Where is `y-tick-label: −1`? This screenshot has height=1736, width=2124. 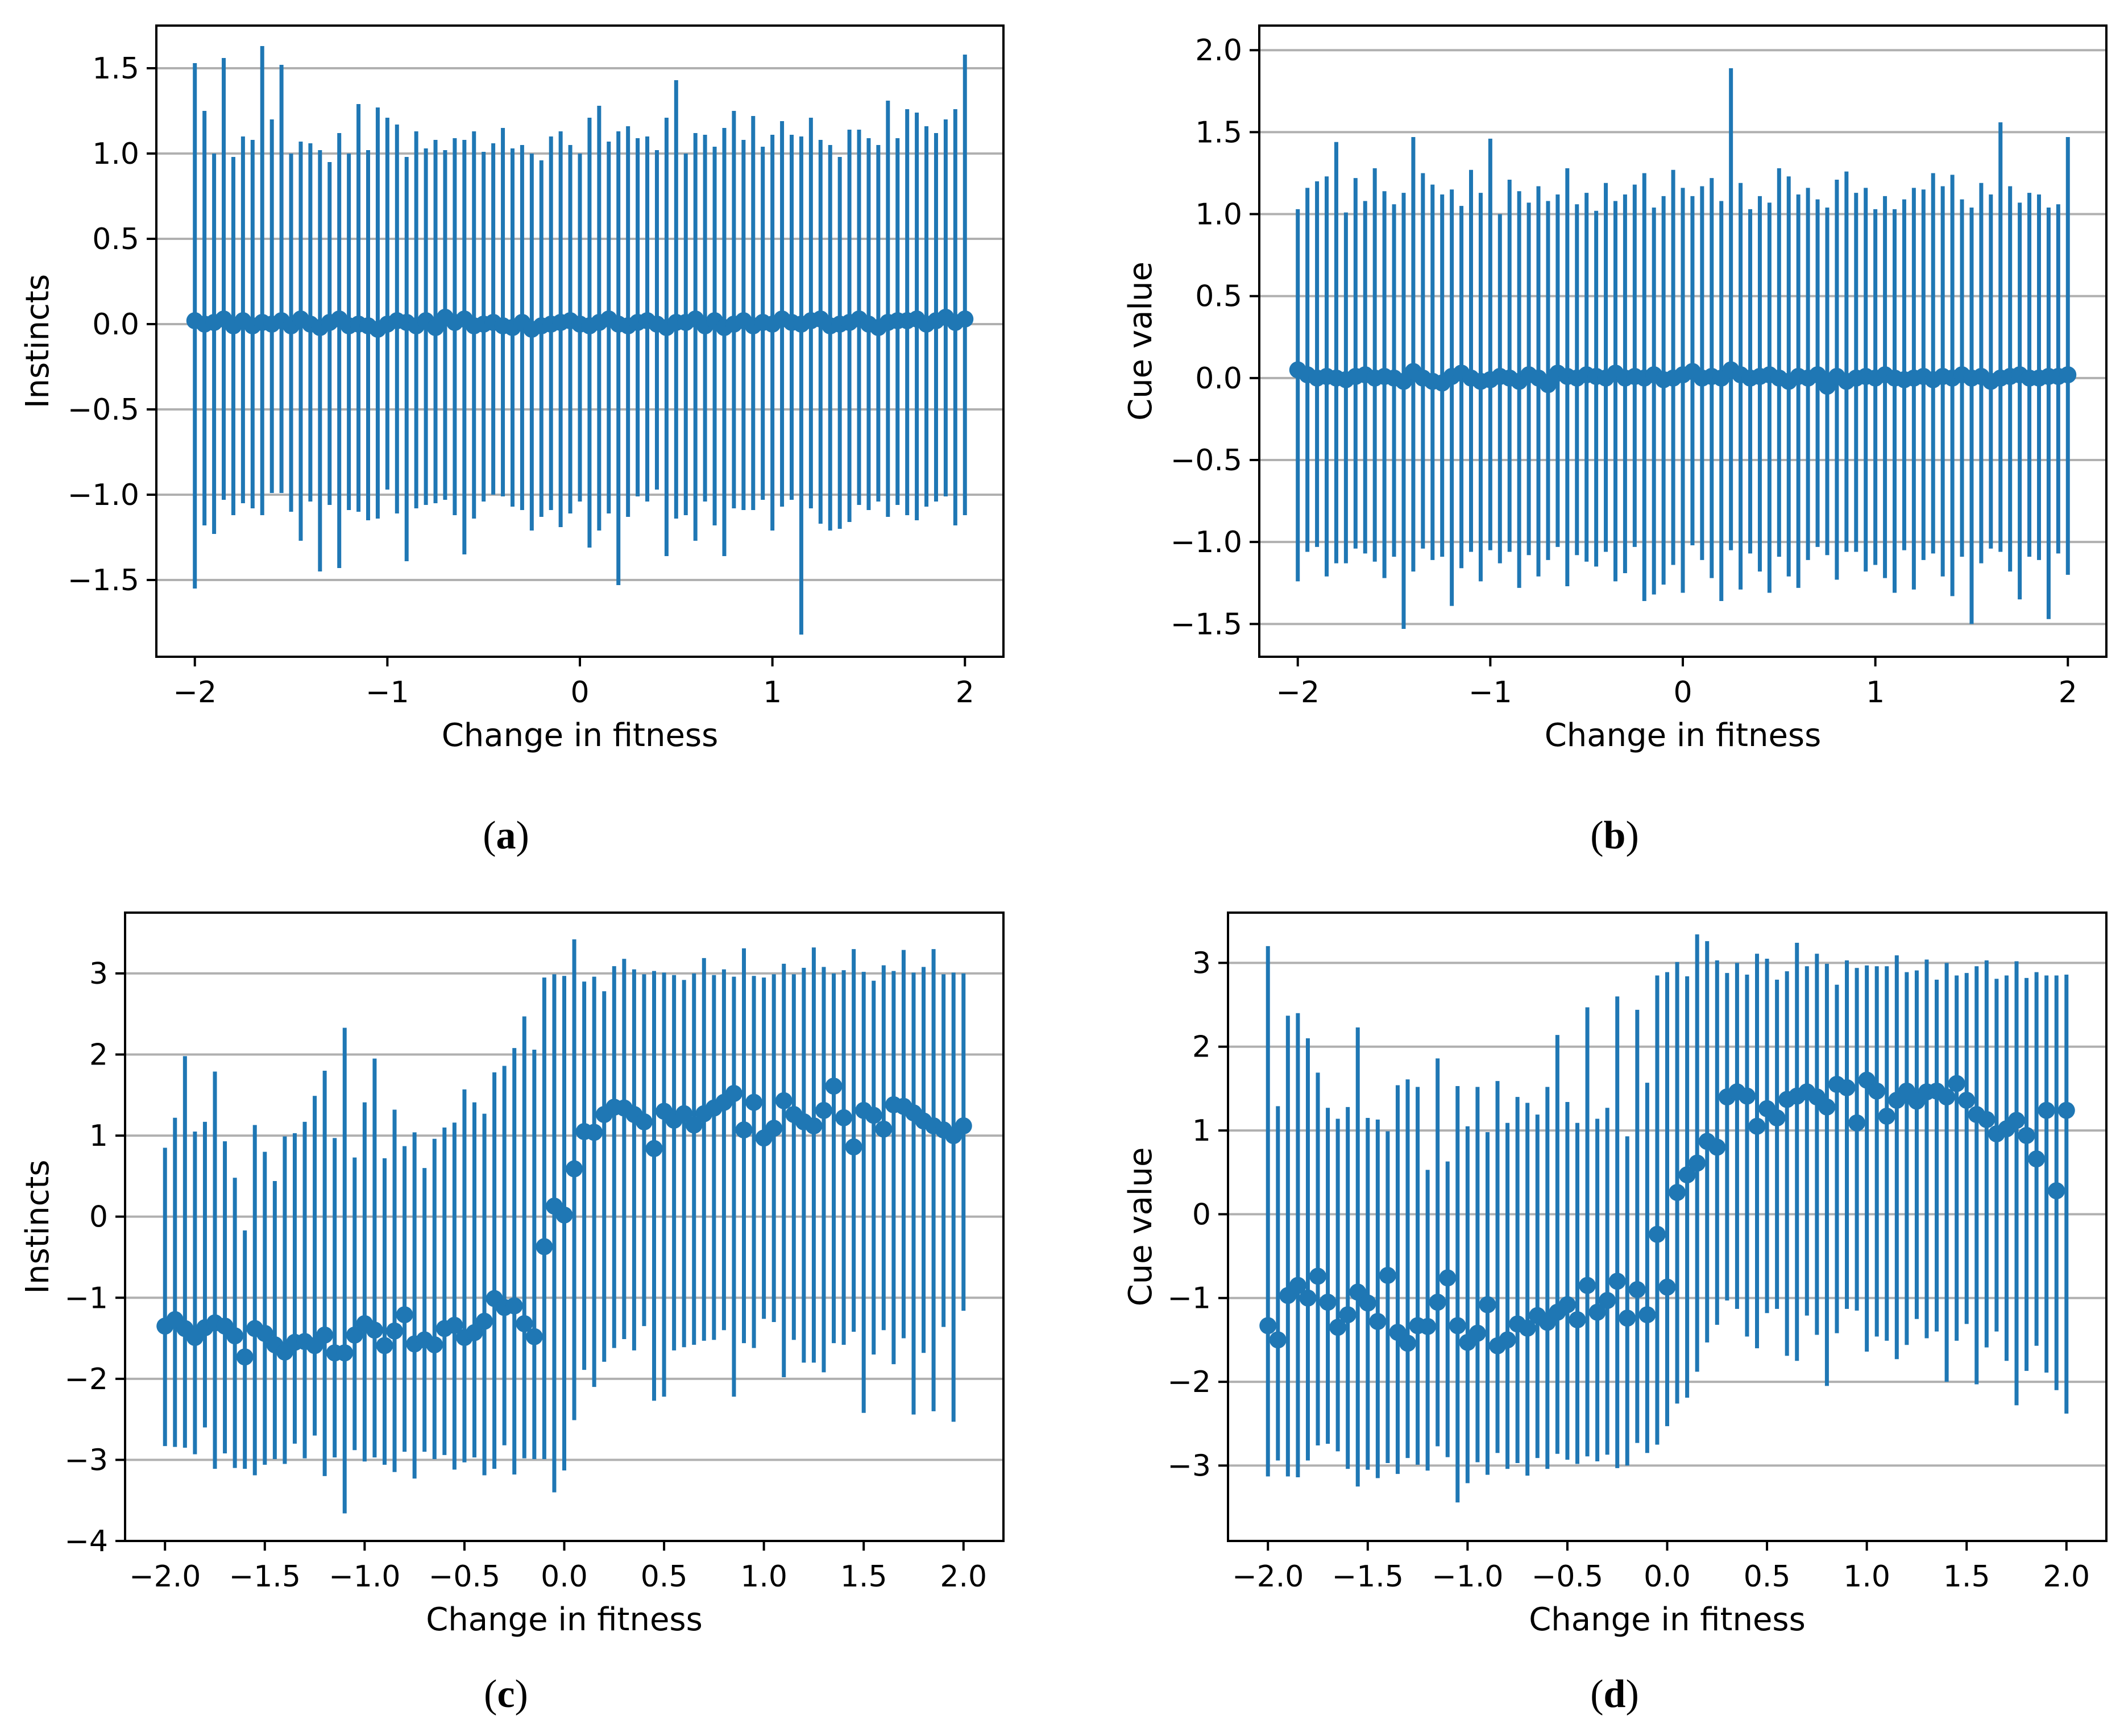
y-tick-label: −1 is located at coordinates (1189, 1299).